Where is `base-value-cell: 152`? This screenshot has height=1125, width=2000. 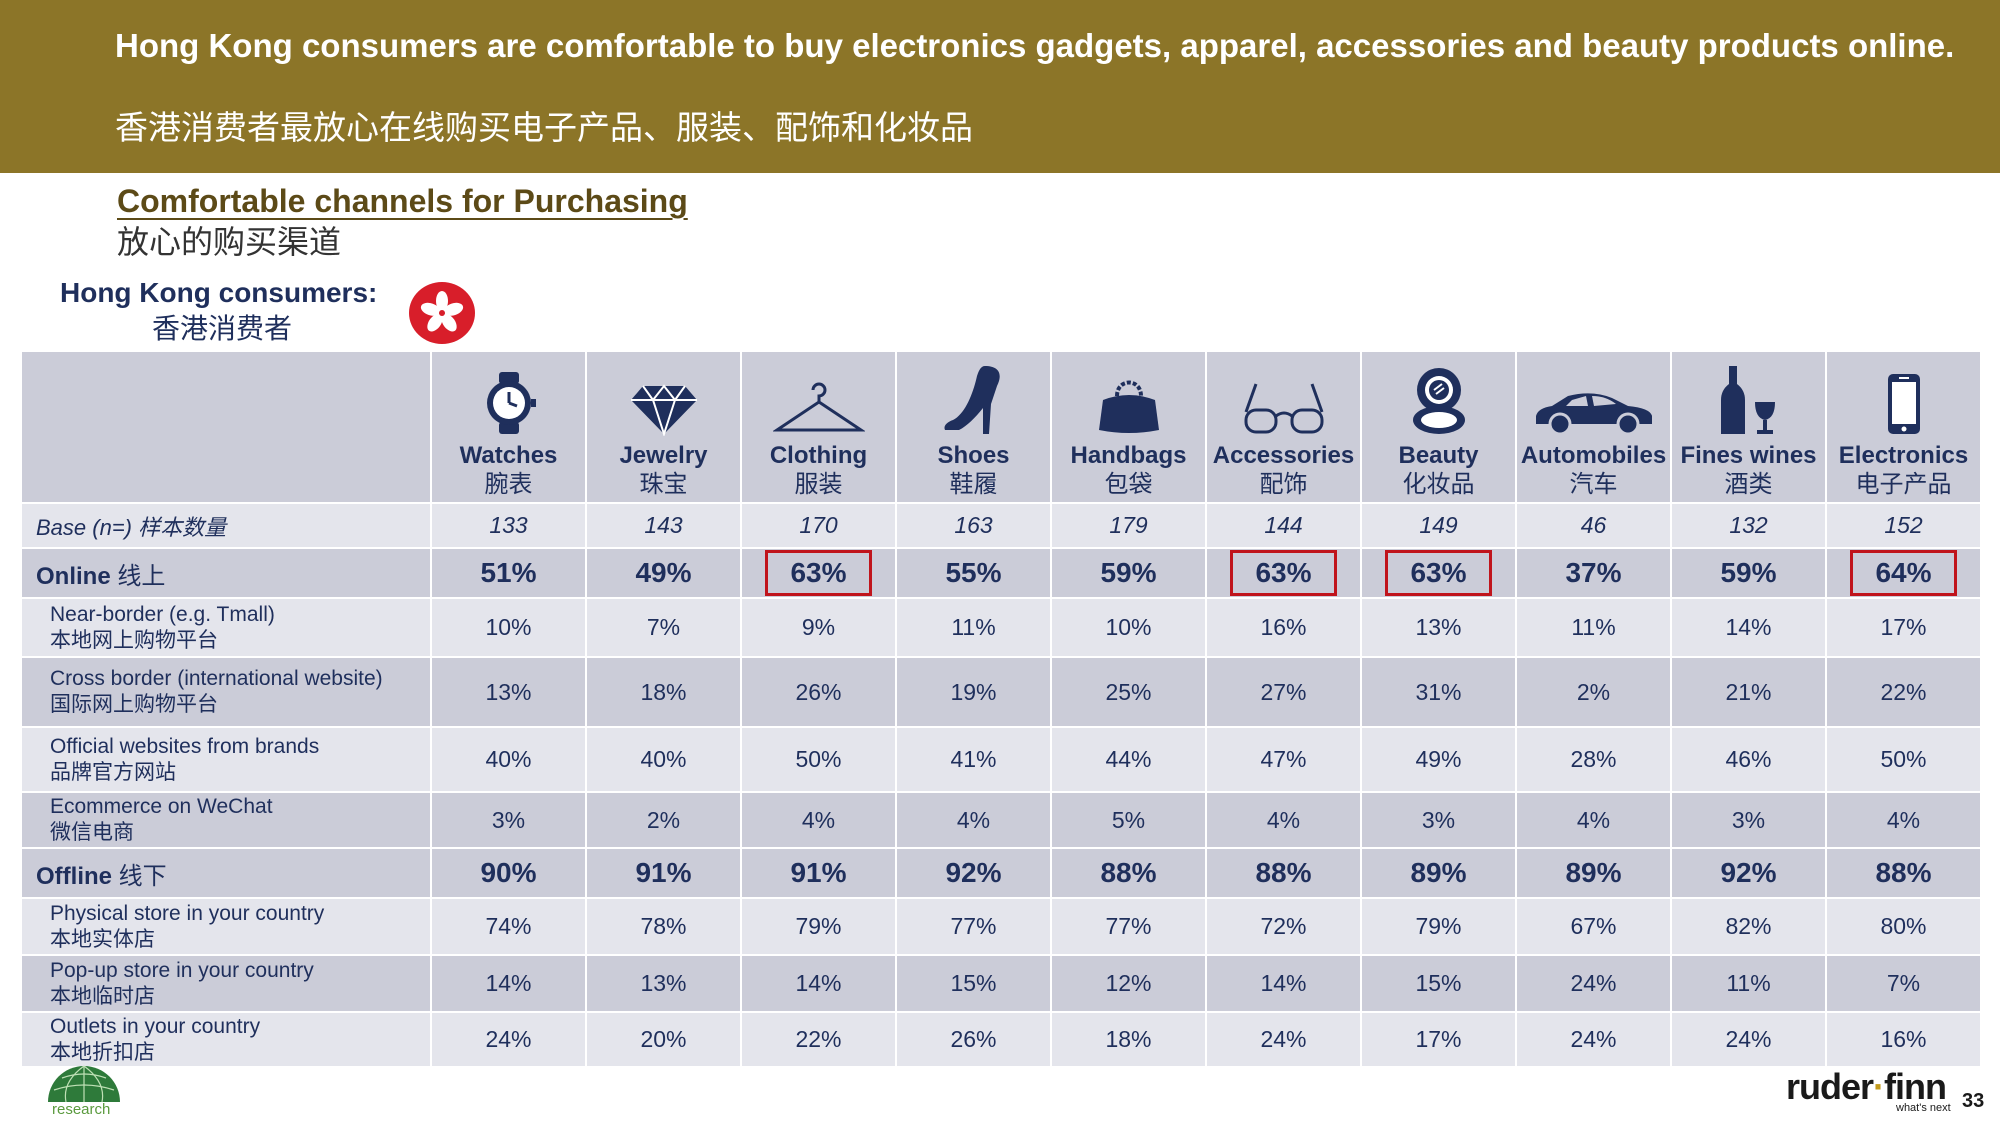
base-value-cell: 152 is located at coordinates (1903, 525).